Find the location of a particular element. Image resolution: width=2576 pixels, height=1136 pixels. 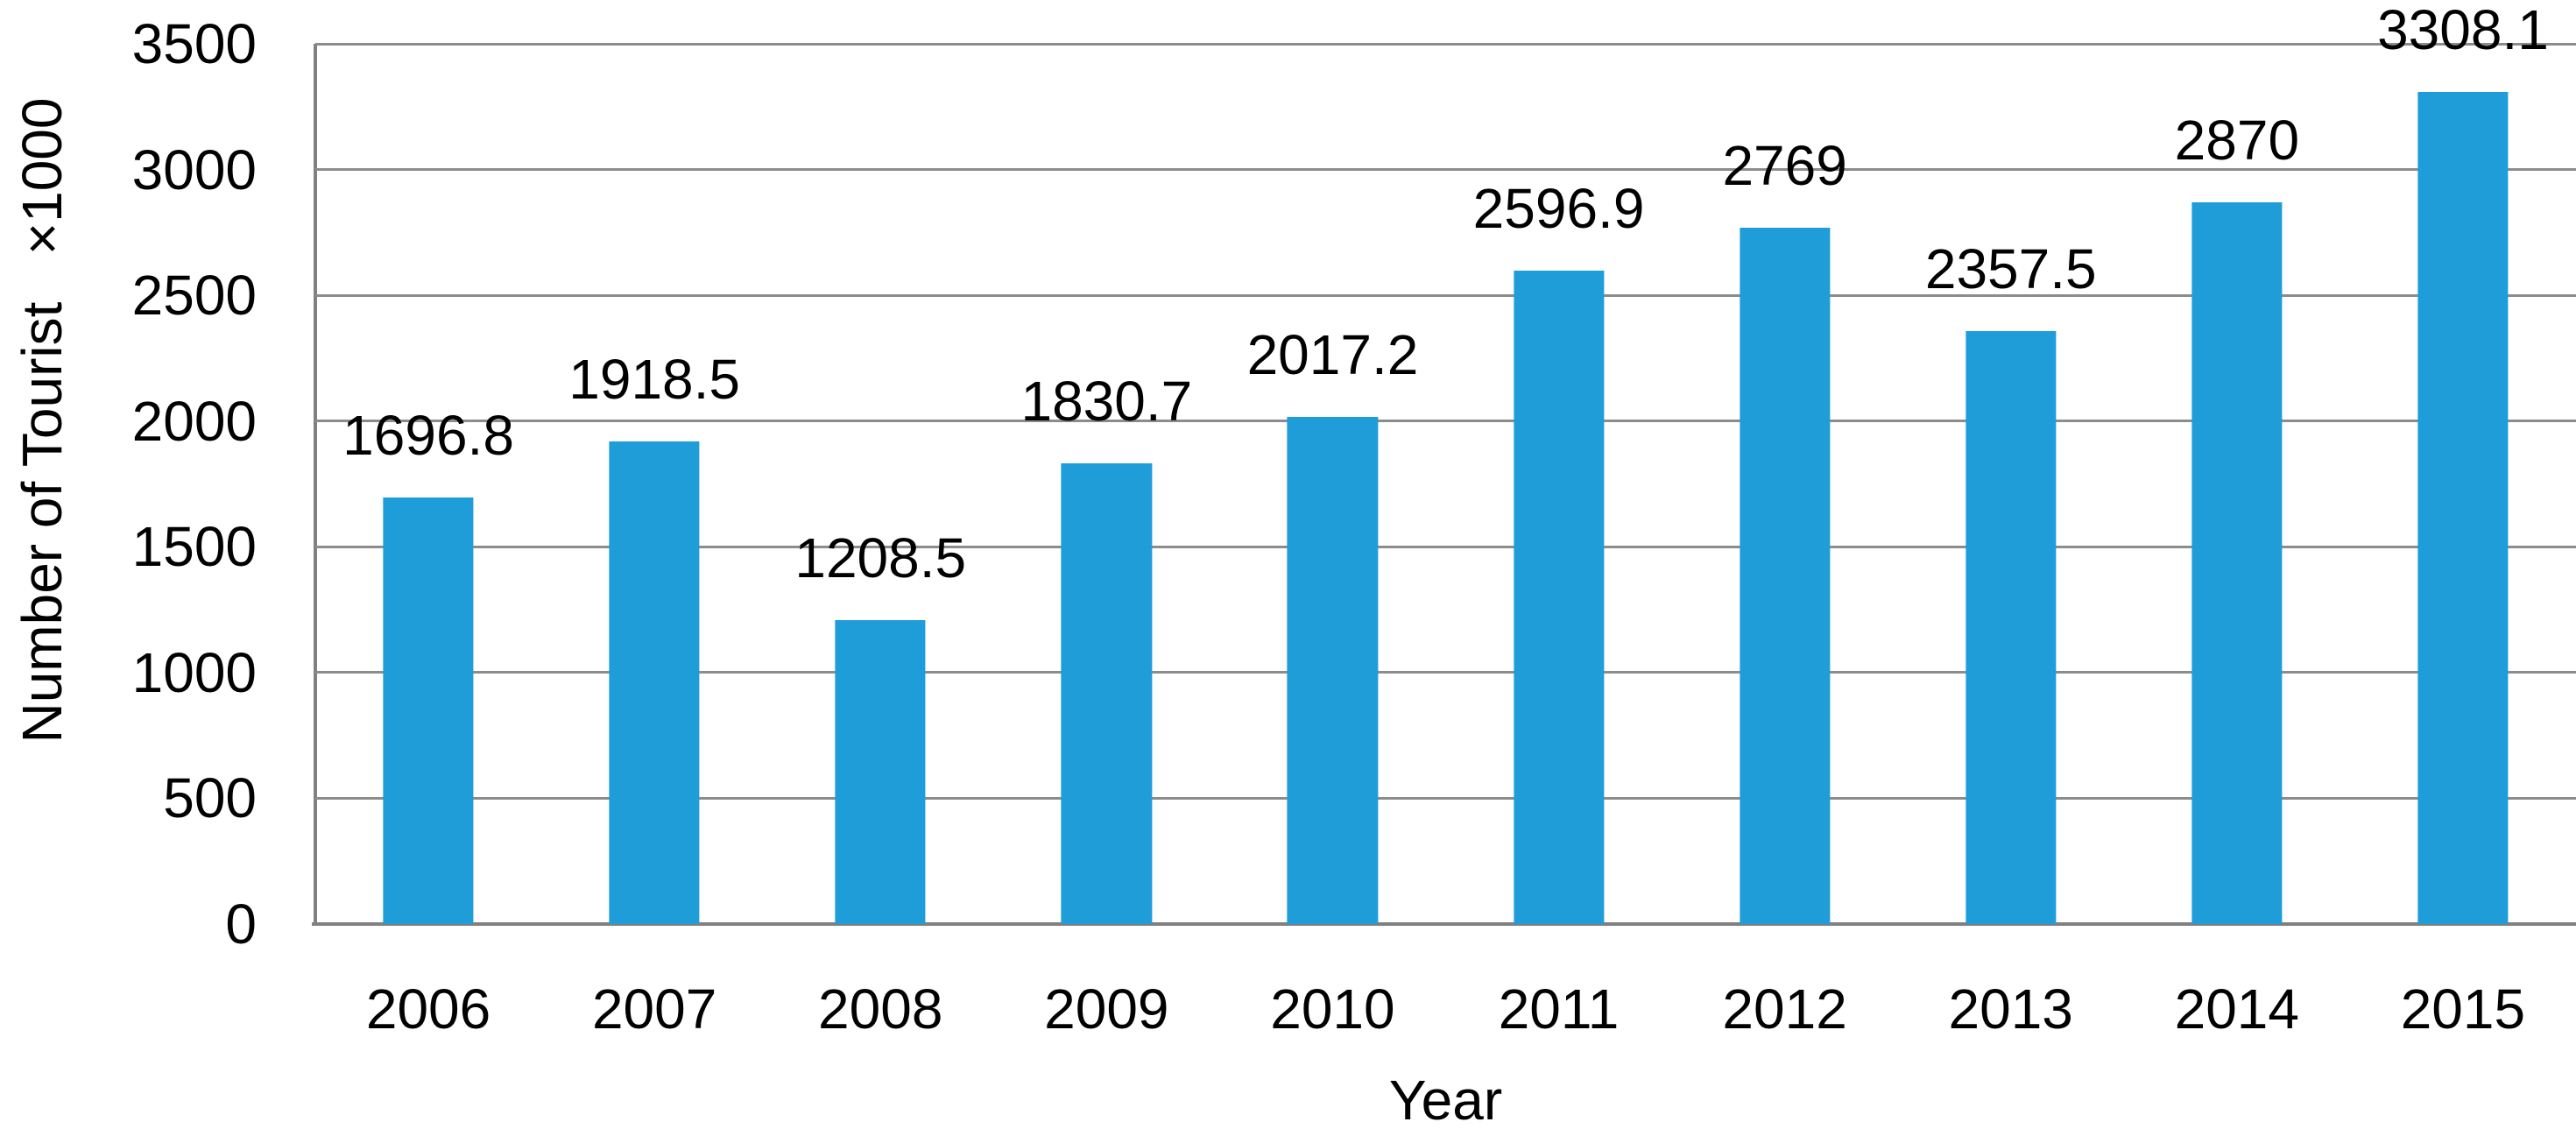

bar-2014 is located at coordinates (2237, 562).